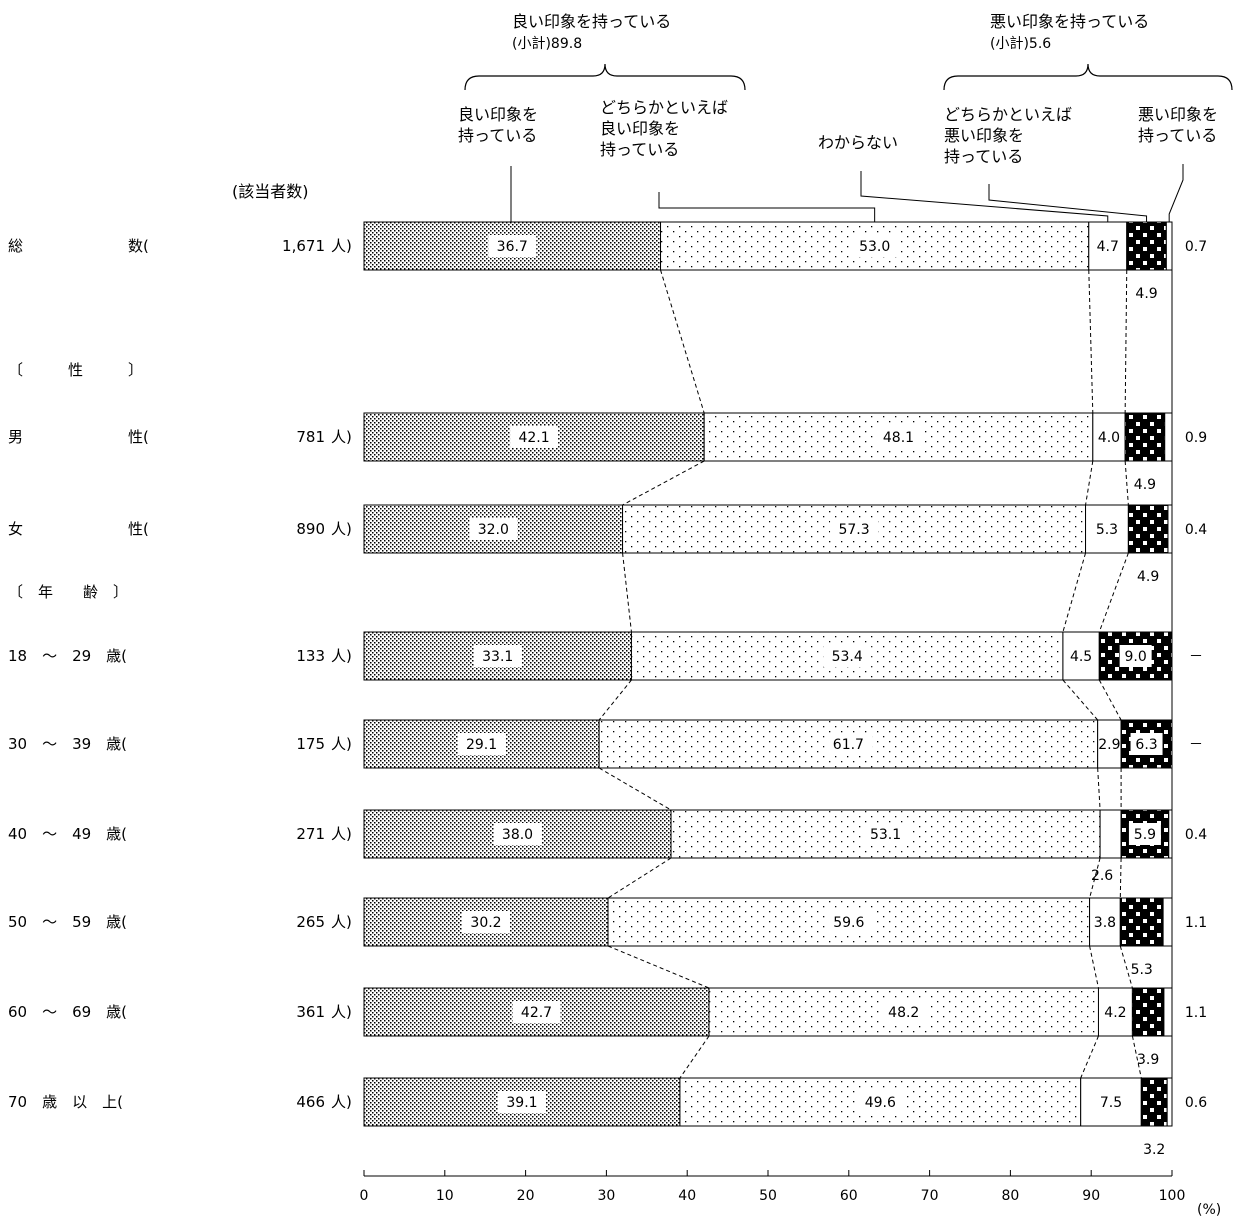  What do you see at coordinates (903, 1013) in the screenshot?
I see `value-label: 48.2` at bounding box center [903, 1013].